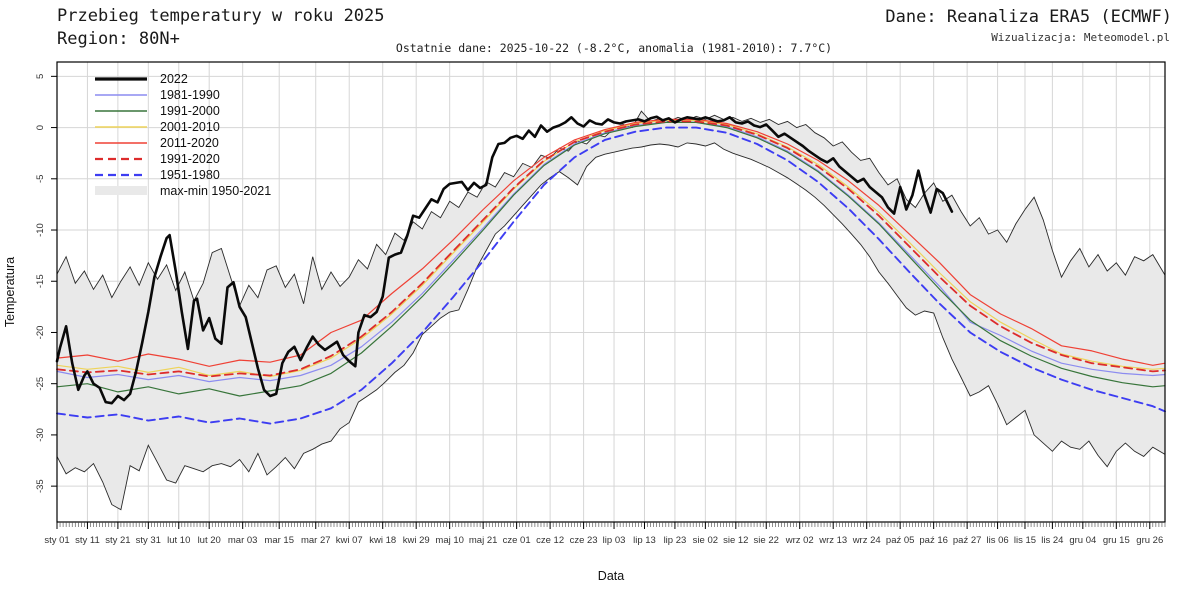  What do you see at coordinates (40, 230) in the screenshot?
I see `y-tick-label: -10` at bounding box center [40, 230].